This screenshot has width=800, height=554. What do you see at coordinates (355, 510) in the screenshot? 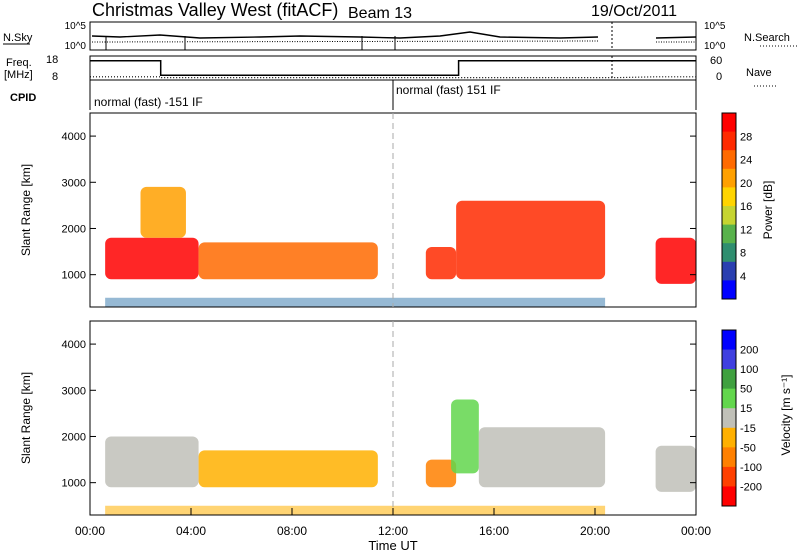
I see `velocity-ground-scatter` at bounding box center [355, 510].